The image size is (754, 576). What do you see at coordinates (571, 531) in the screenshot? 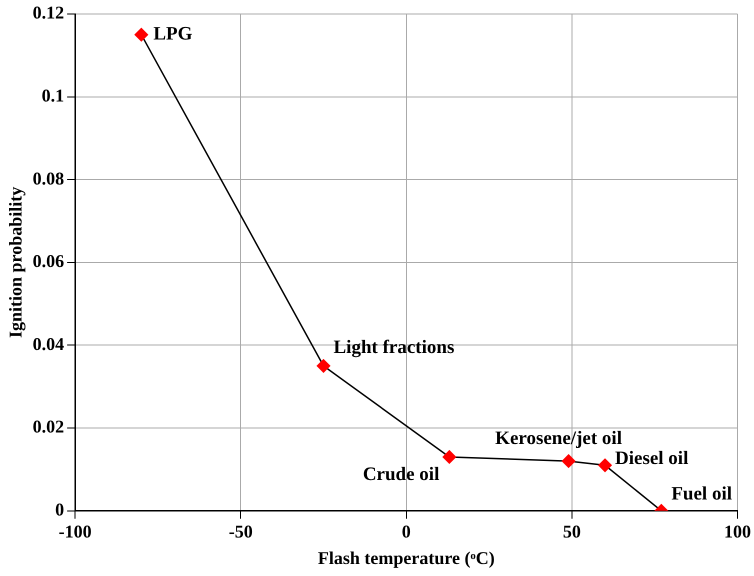
I see `x-tick-label: 50` at bounding box center [571, 531].